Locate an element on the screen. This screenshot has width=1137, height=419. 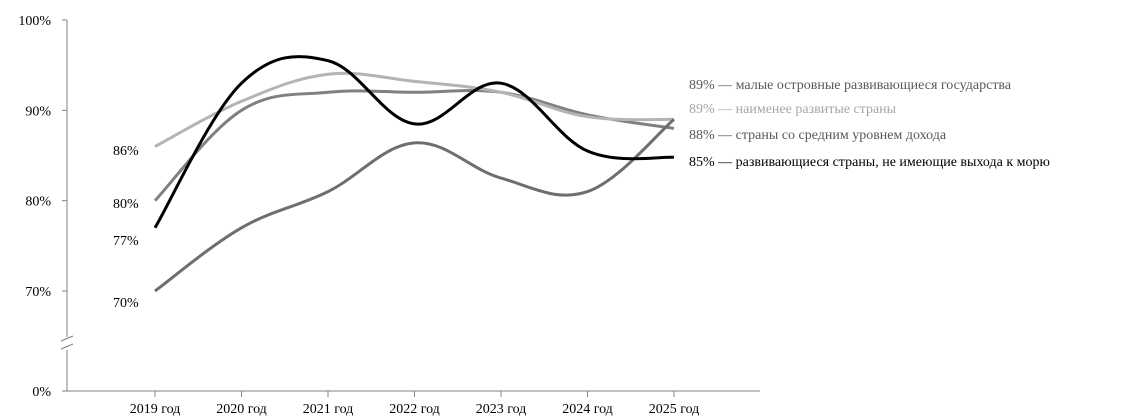
series-start-label: 70% is located at coordinates (126, 303).